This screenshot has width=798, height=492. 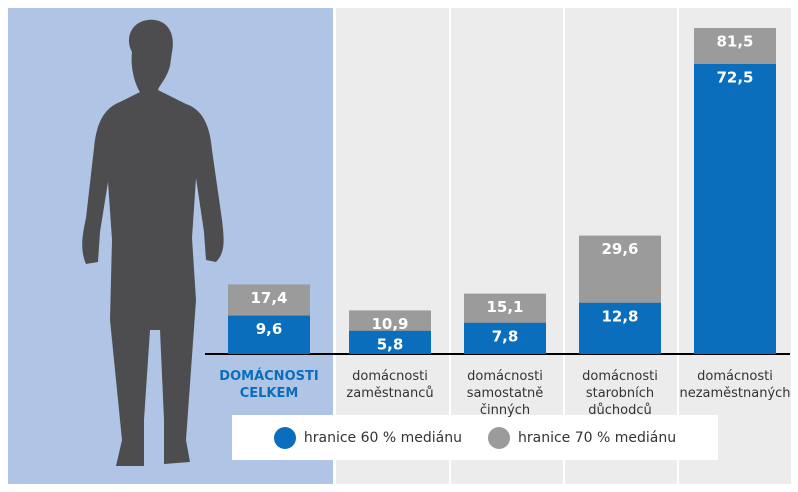 I want to click on value-label: 5,8, so click(x=390, y=344).